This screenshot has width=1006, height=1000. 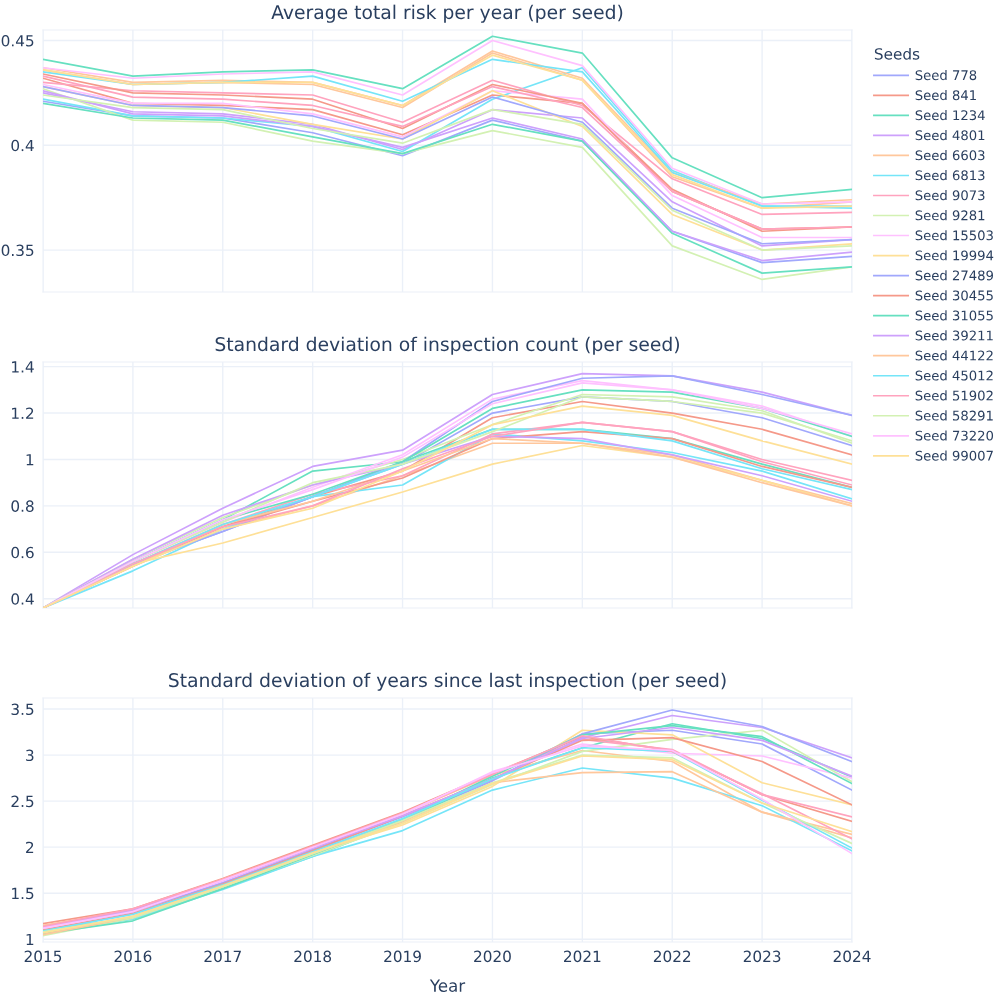 I want to click on legend-label: Seed 778, so click(x=946, y=75).